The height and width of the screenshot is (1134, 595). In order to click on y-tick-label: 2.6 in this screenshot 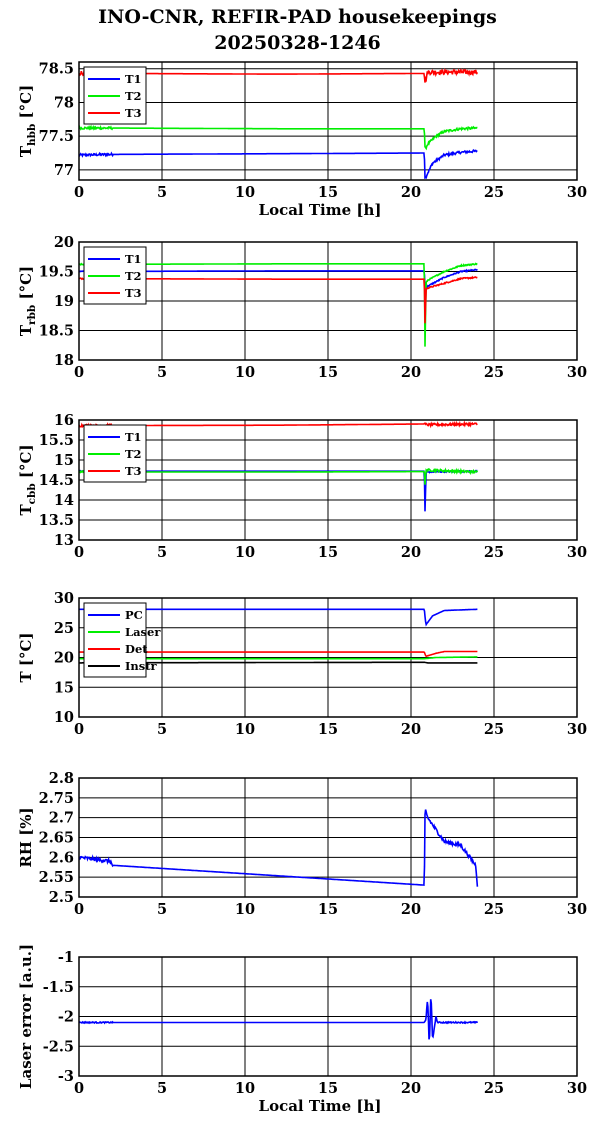, I will do `click(61, 857)`.